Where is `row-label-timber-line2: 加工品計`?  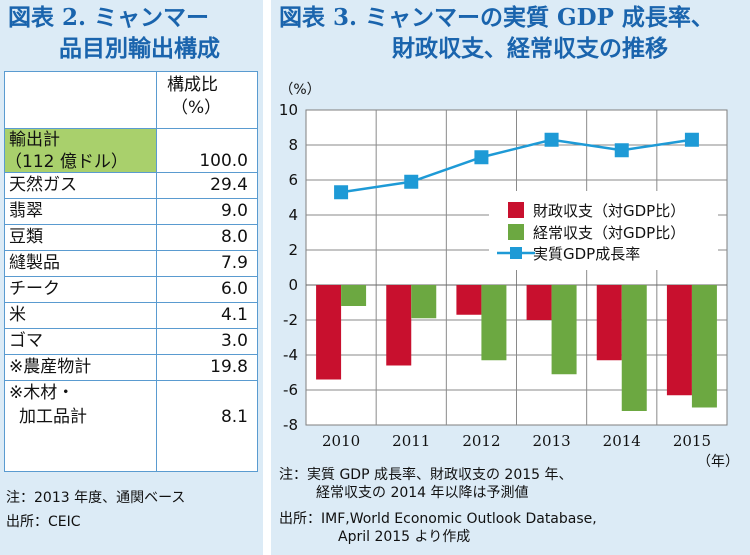 row-label-timber-line2: 加工品計 is located at coordinates (53, 417).